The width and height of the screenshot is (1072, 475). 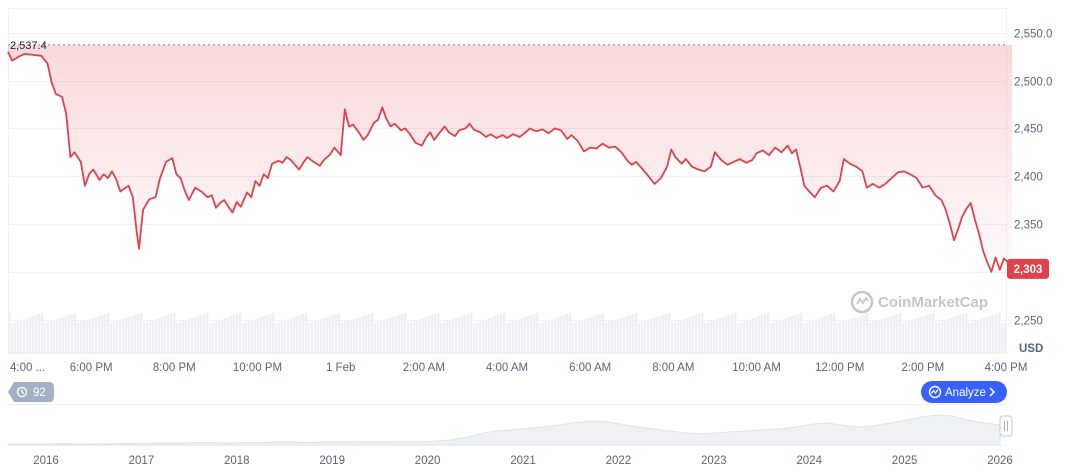 What do you see at coordinates (933, 302) in the screenshot?
I see `watermark-text: CoinMarketCap` at bounding box center [933, 302].